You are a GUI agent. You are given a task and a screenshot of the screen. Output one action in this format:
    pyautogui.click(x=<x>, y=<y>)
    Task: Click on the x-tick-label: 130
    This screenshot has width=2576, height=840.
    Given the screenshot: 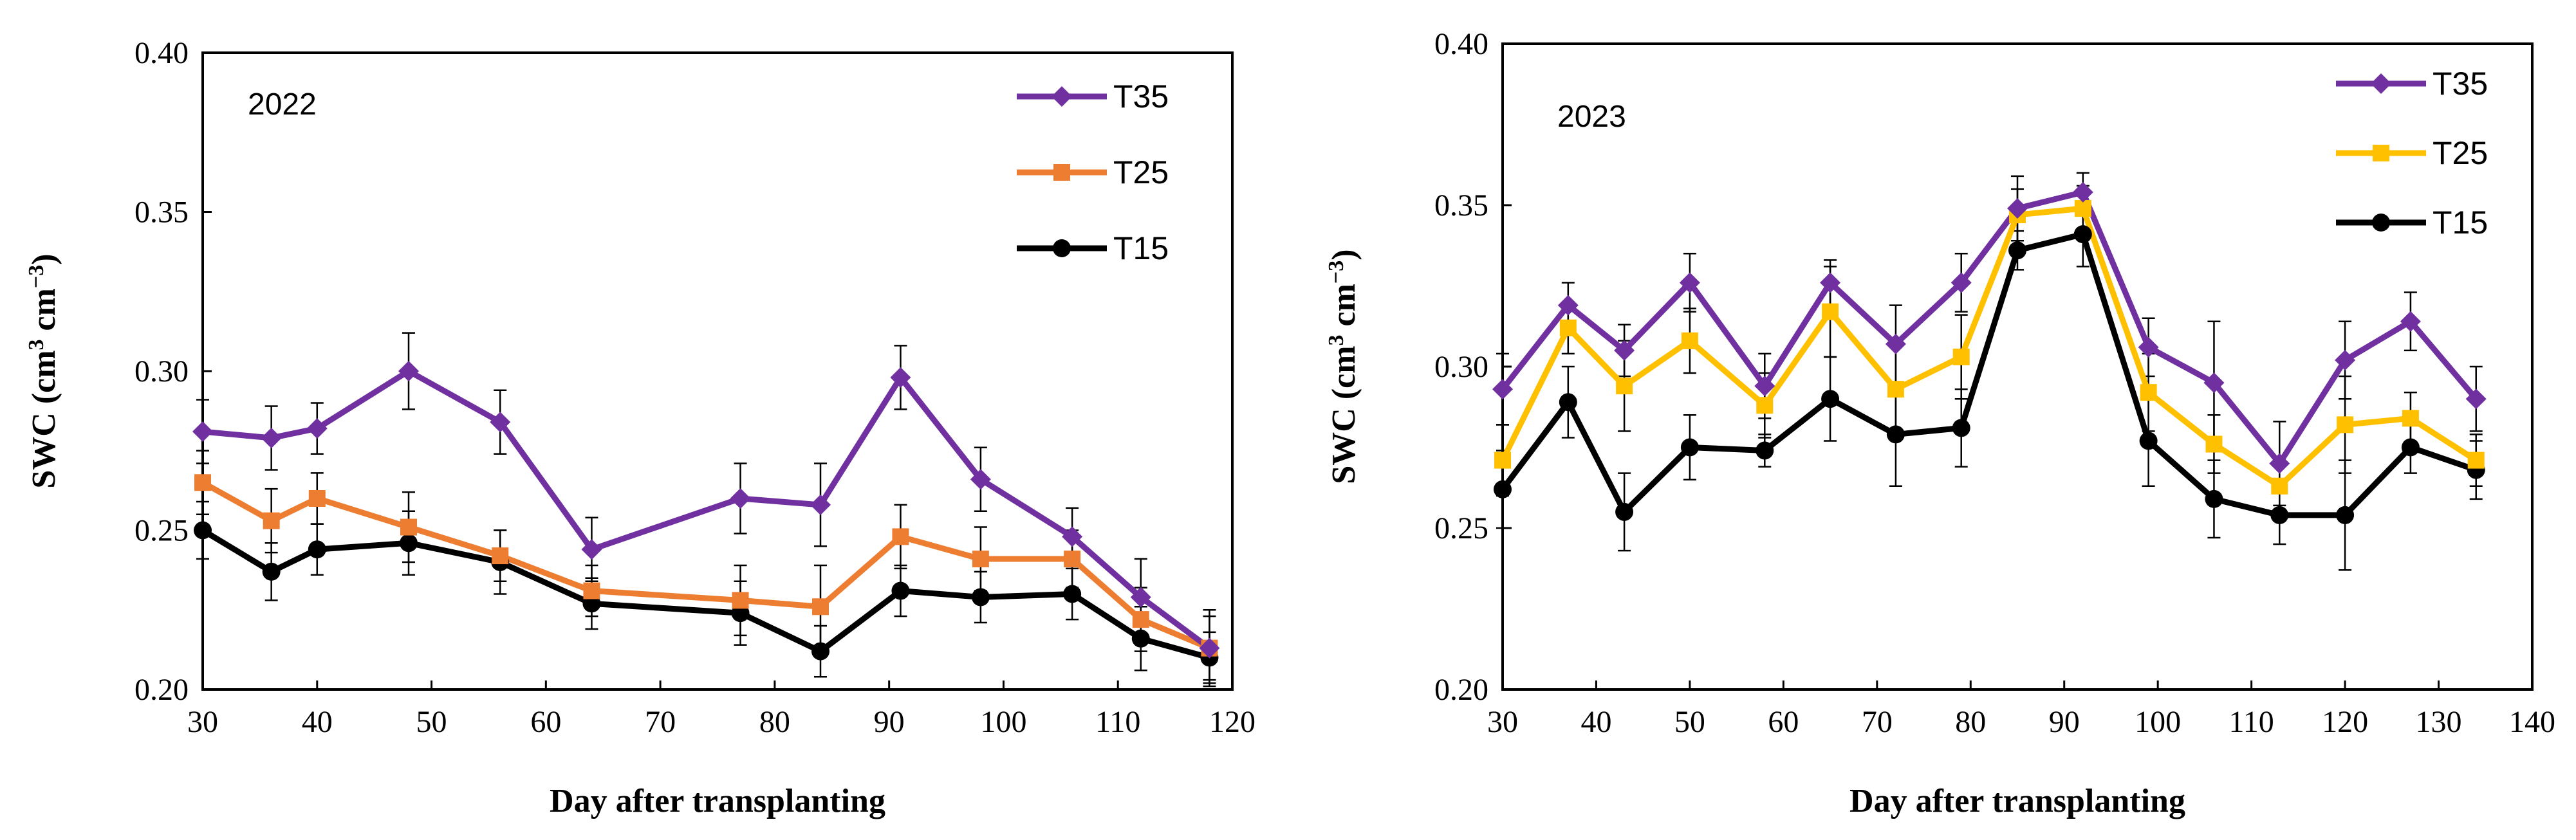 What is the action you would take?
    pyautogui.click(x=2439, y=722)
    